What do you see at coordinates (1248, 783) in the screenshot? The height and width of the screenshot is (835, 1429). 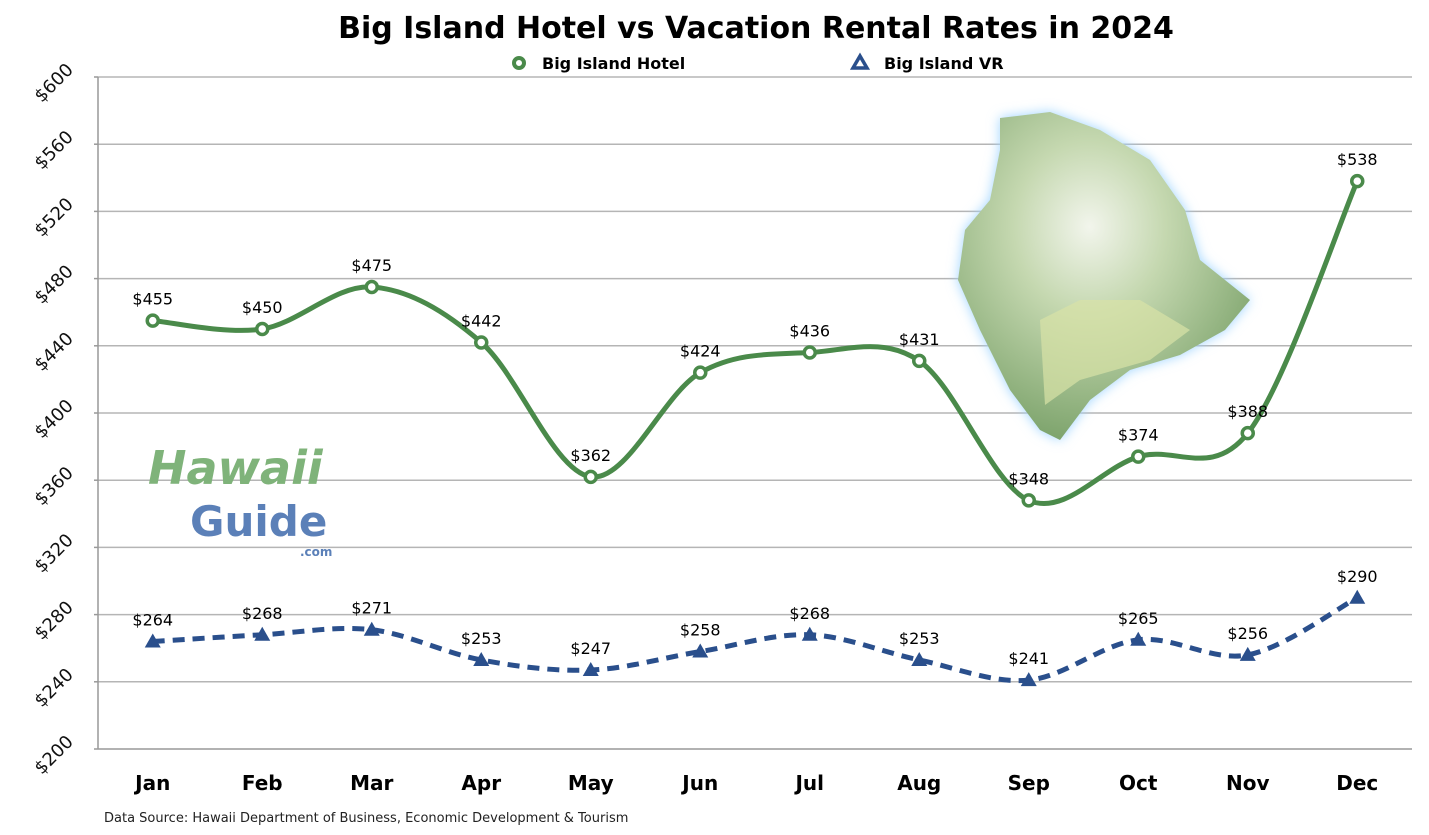 I see `x-tick-label: Nov` at bounding box center [1248, 783].